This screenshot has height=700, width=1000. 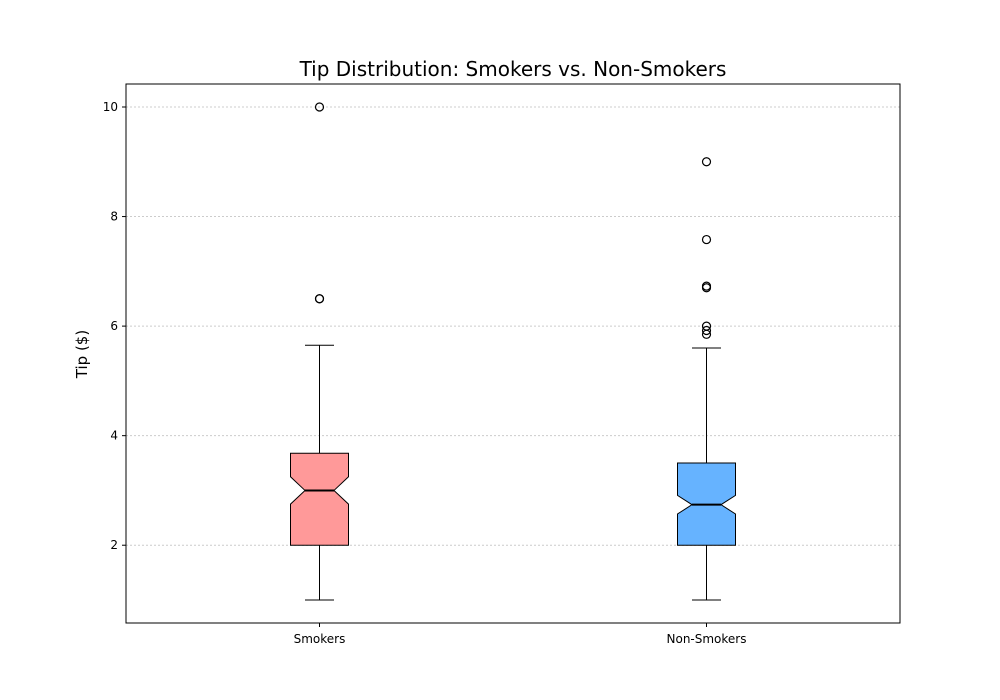 I want to click on y-tick-label: 4, so click(x=114, y=436).